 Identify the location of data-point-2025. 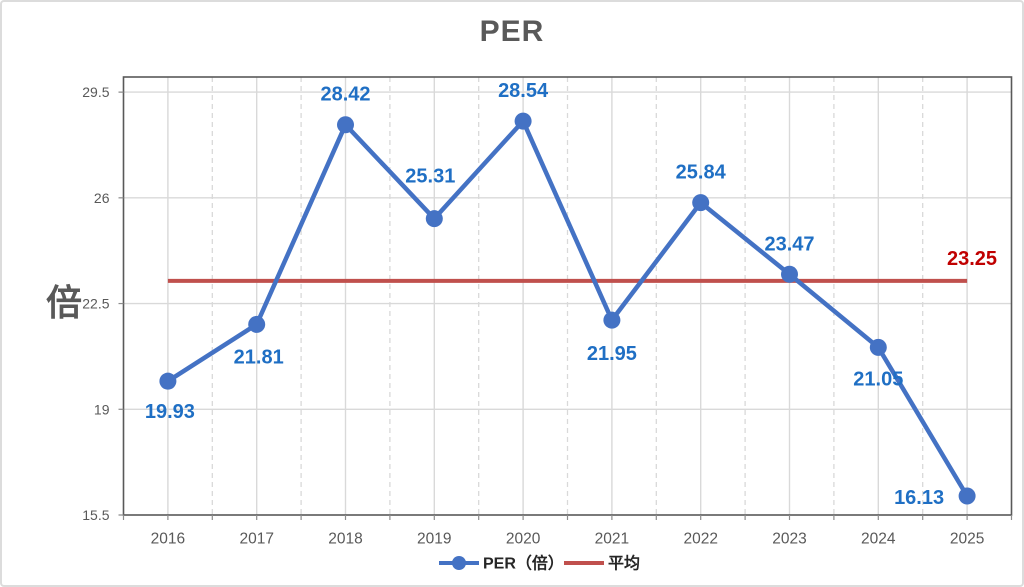
(967, 496).